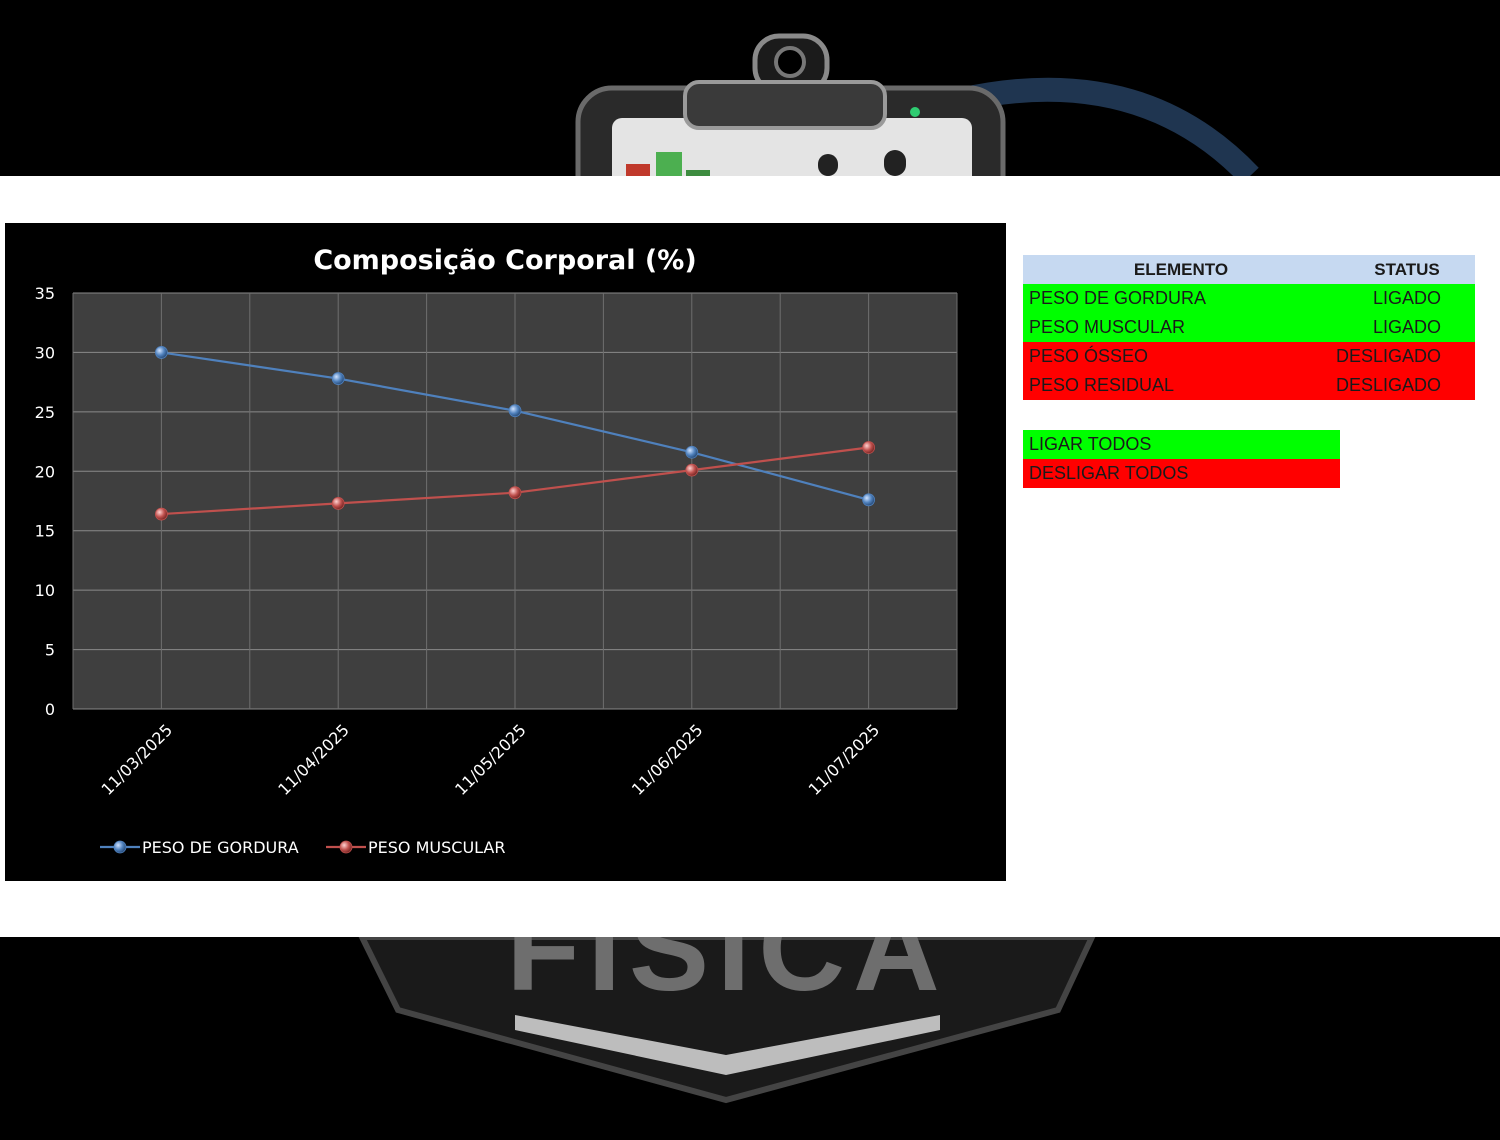  I want to click on x-tick-label: 11/07/2025, so click(844, 759).